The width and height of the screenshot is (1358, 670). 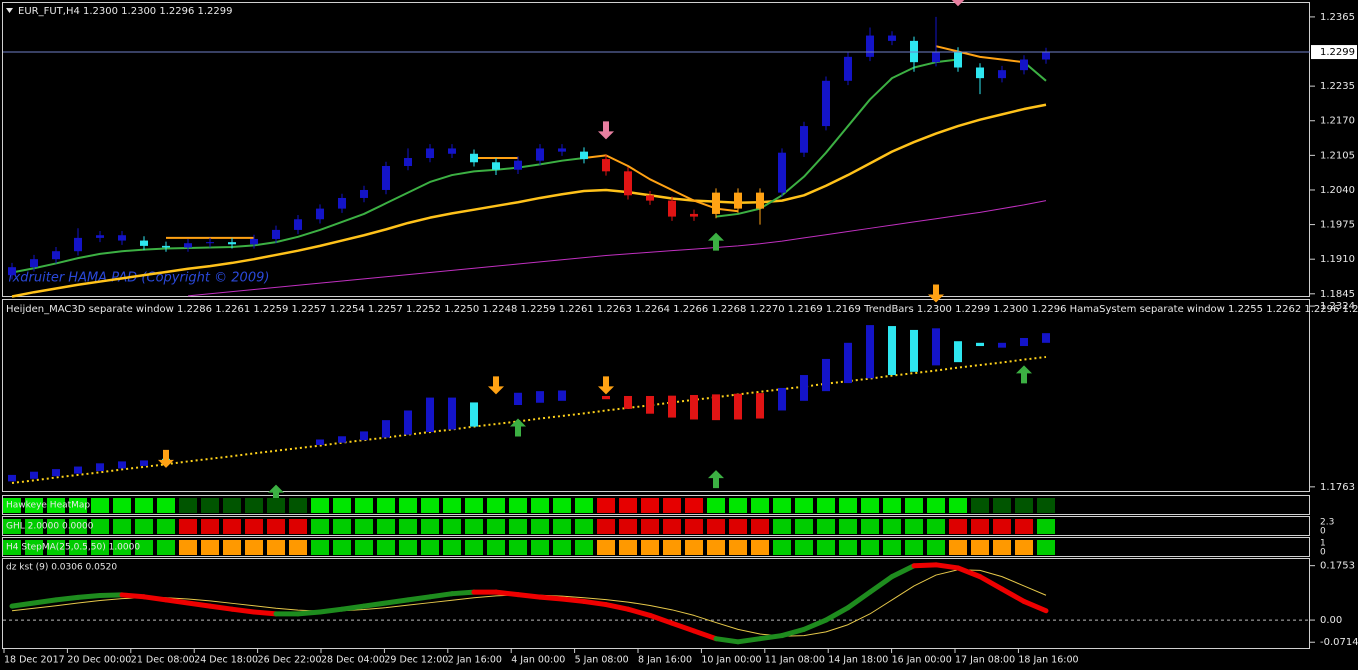 I want to click on y-tick-label: 1.2170, so click(x=1337, y=121).